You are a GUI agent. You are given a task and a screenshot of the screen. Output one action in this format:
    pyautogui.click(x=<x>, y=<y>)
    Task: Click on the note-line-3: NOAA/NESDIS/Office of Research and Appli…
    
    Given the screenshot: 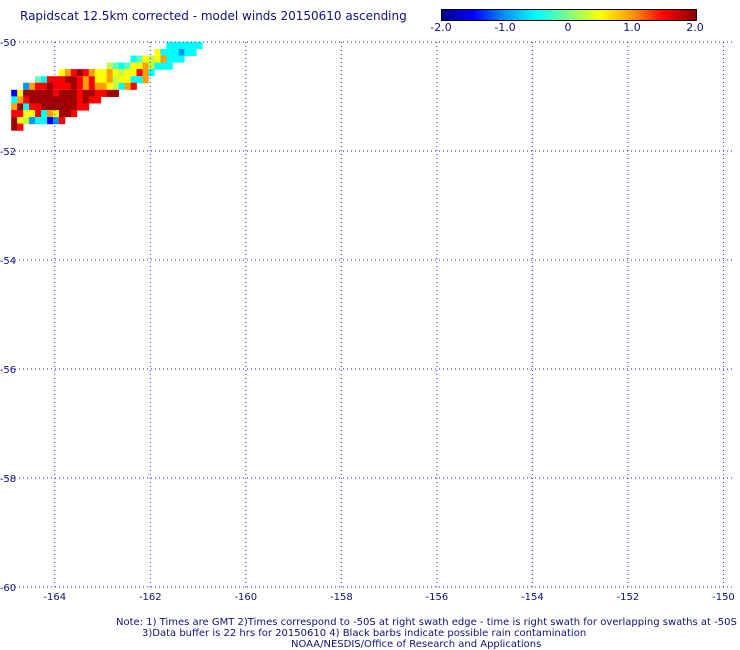 What is the action you would take?
    pyautogui.click(x=416, y=644)
    